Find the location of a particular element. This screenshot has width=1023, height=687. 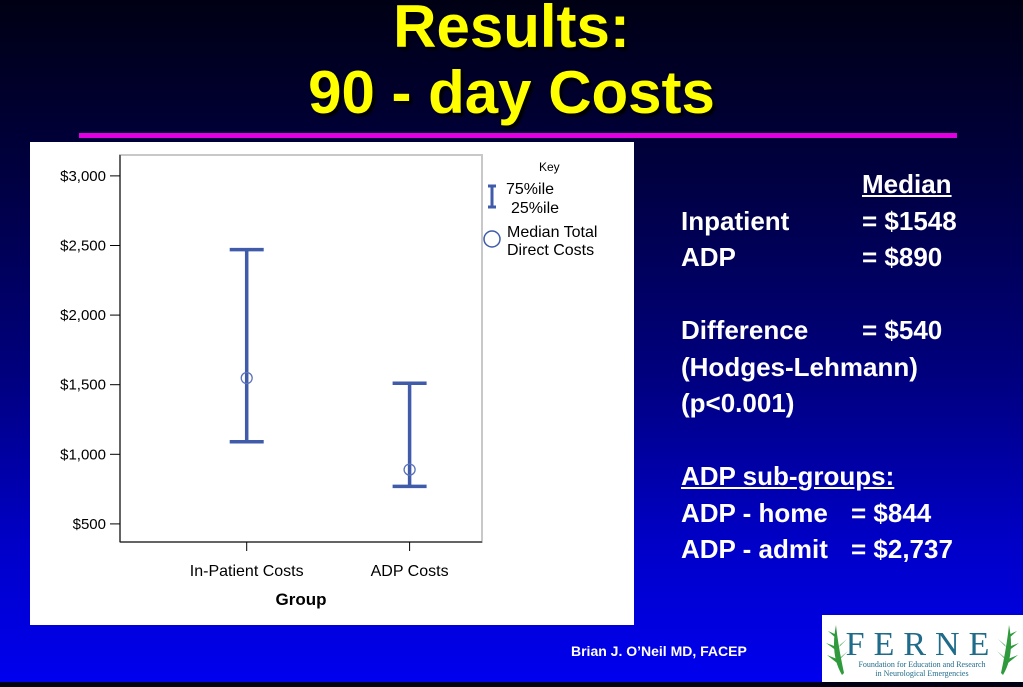

leaf-icon-right is located at coordinates (1008, 650).